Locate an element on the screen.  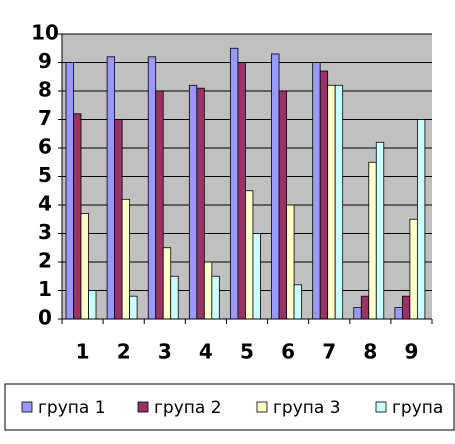
x-tick-label: 4 is located at coordinates (206, 352).